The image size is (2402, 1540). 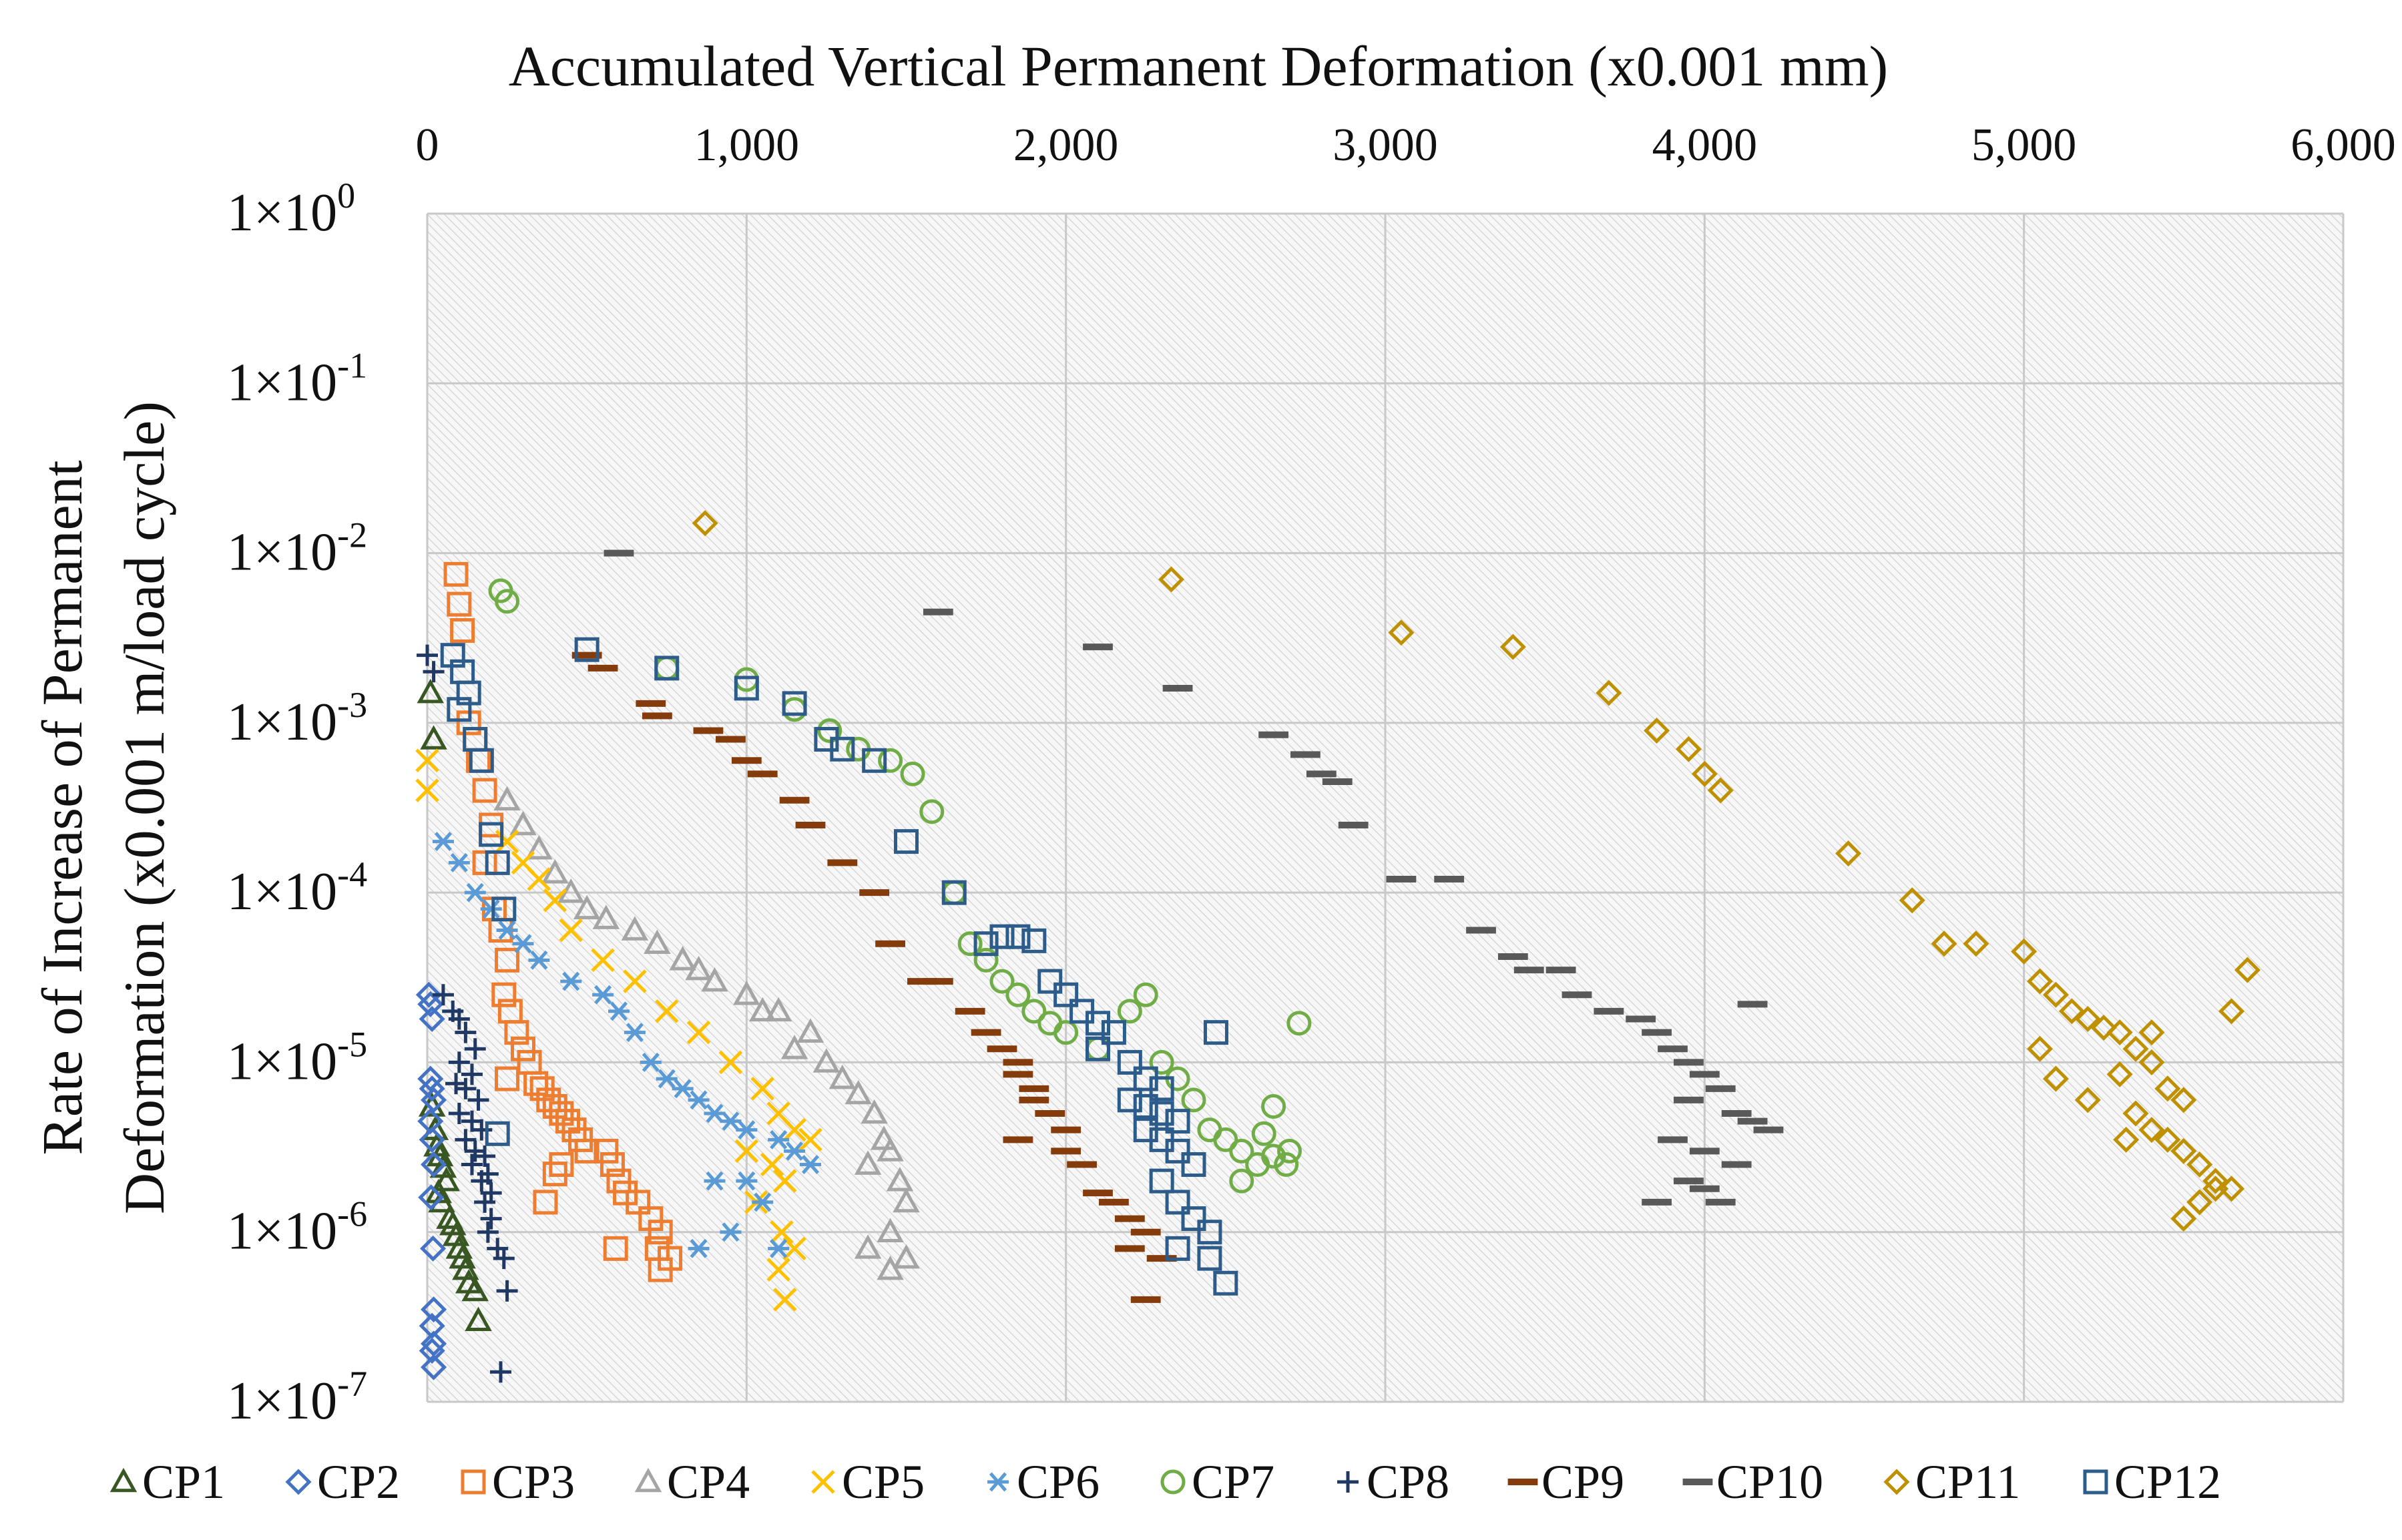 What do you see at coordinates (1408, 1482) in the screenshot?
I see `legend-label-cp8: CP8` at bounding box center [1408, 1482].